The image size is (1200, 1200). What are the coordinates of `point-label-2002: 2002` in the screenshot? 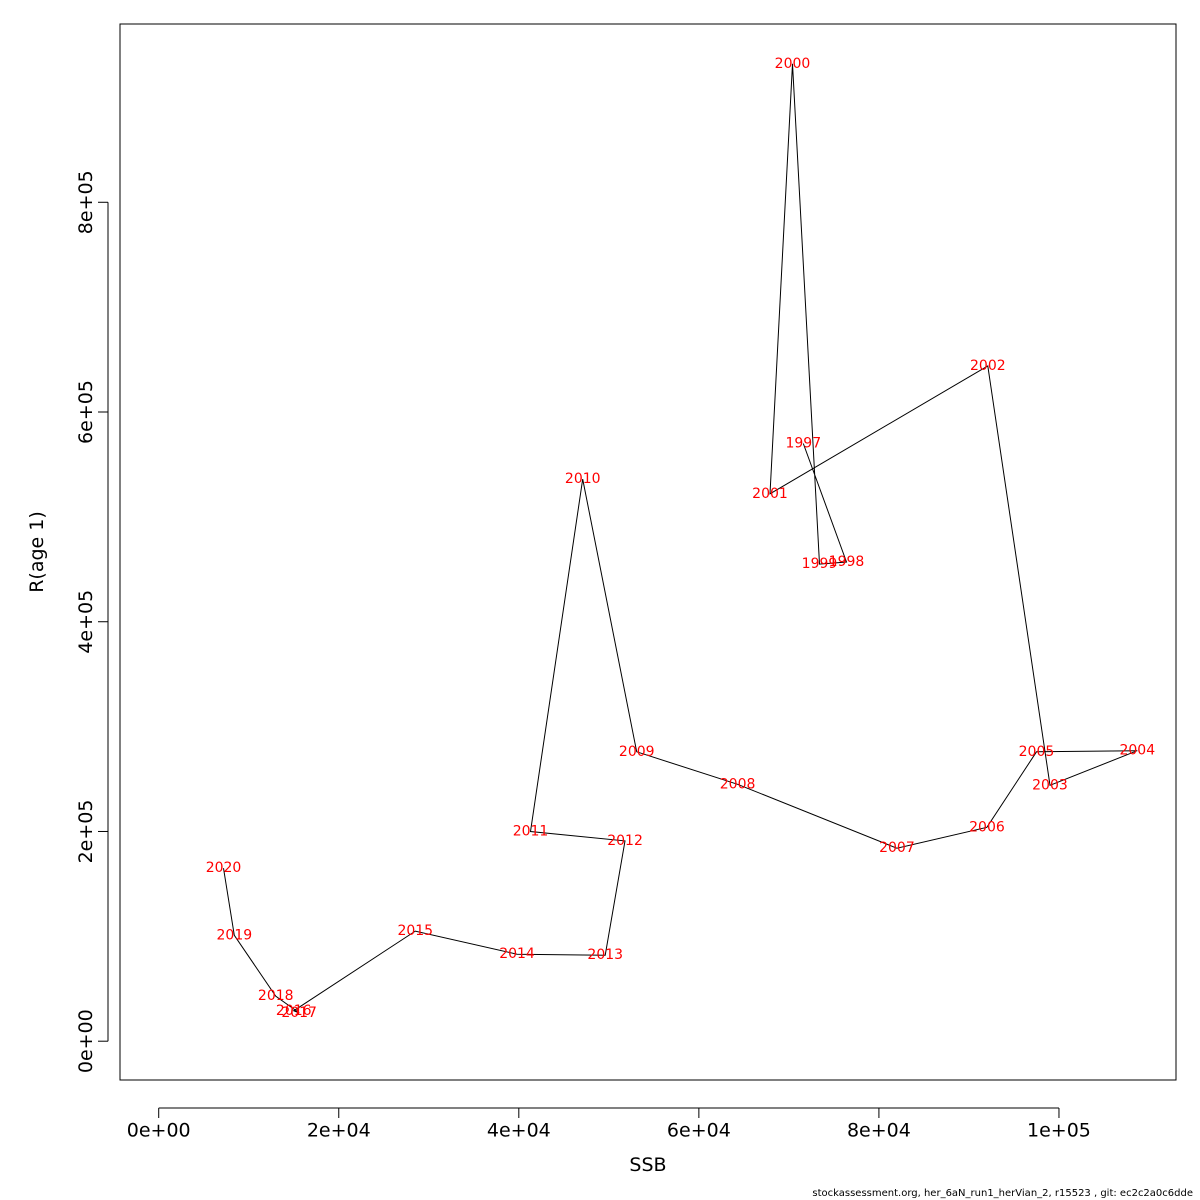 It's located at (988, 366).